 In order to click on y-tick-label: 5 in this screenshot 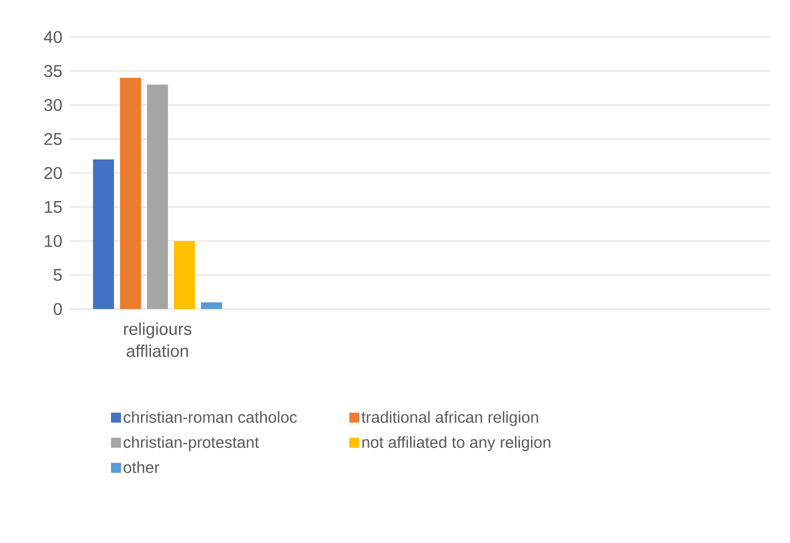, I will do `click(58, 275)`.